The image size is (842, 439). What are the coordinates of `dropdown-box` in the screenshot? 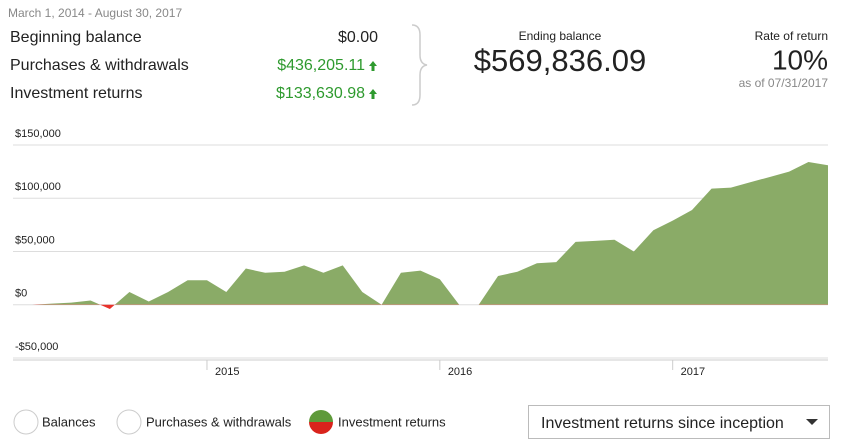 It's located at (679, 422).